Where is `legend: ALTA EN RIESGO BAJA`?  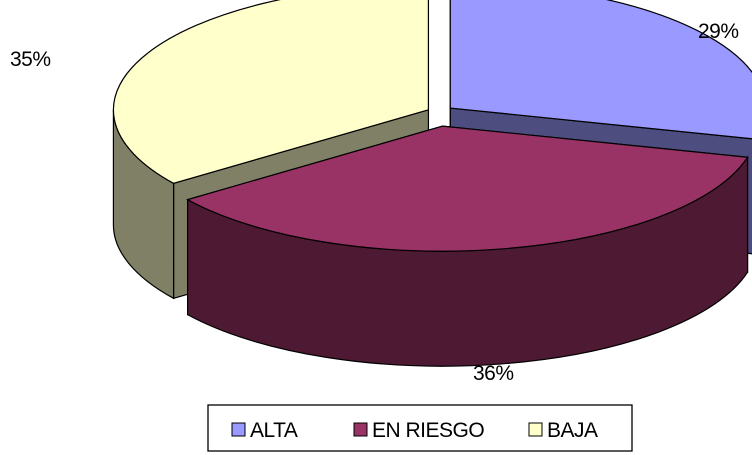 legend: ALTA EN RIESGO BAJA is located at coordinates (420, 428).